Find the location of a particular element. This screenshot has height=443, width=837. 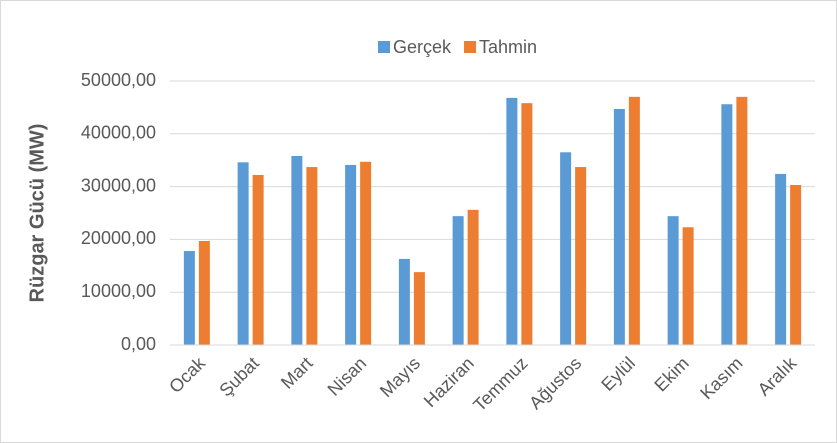

y-axis-title: Rüzgar Gücü (MW) is located at coordinates (37, 213).